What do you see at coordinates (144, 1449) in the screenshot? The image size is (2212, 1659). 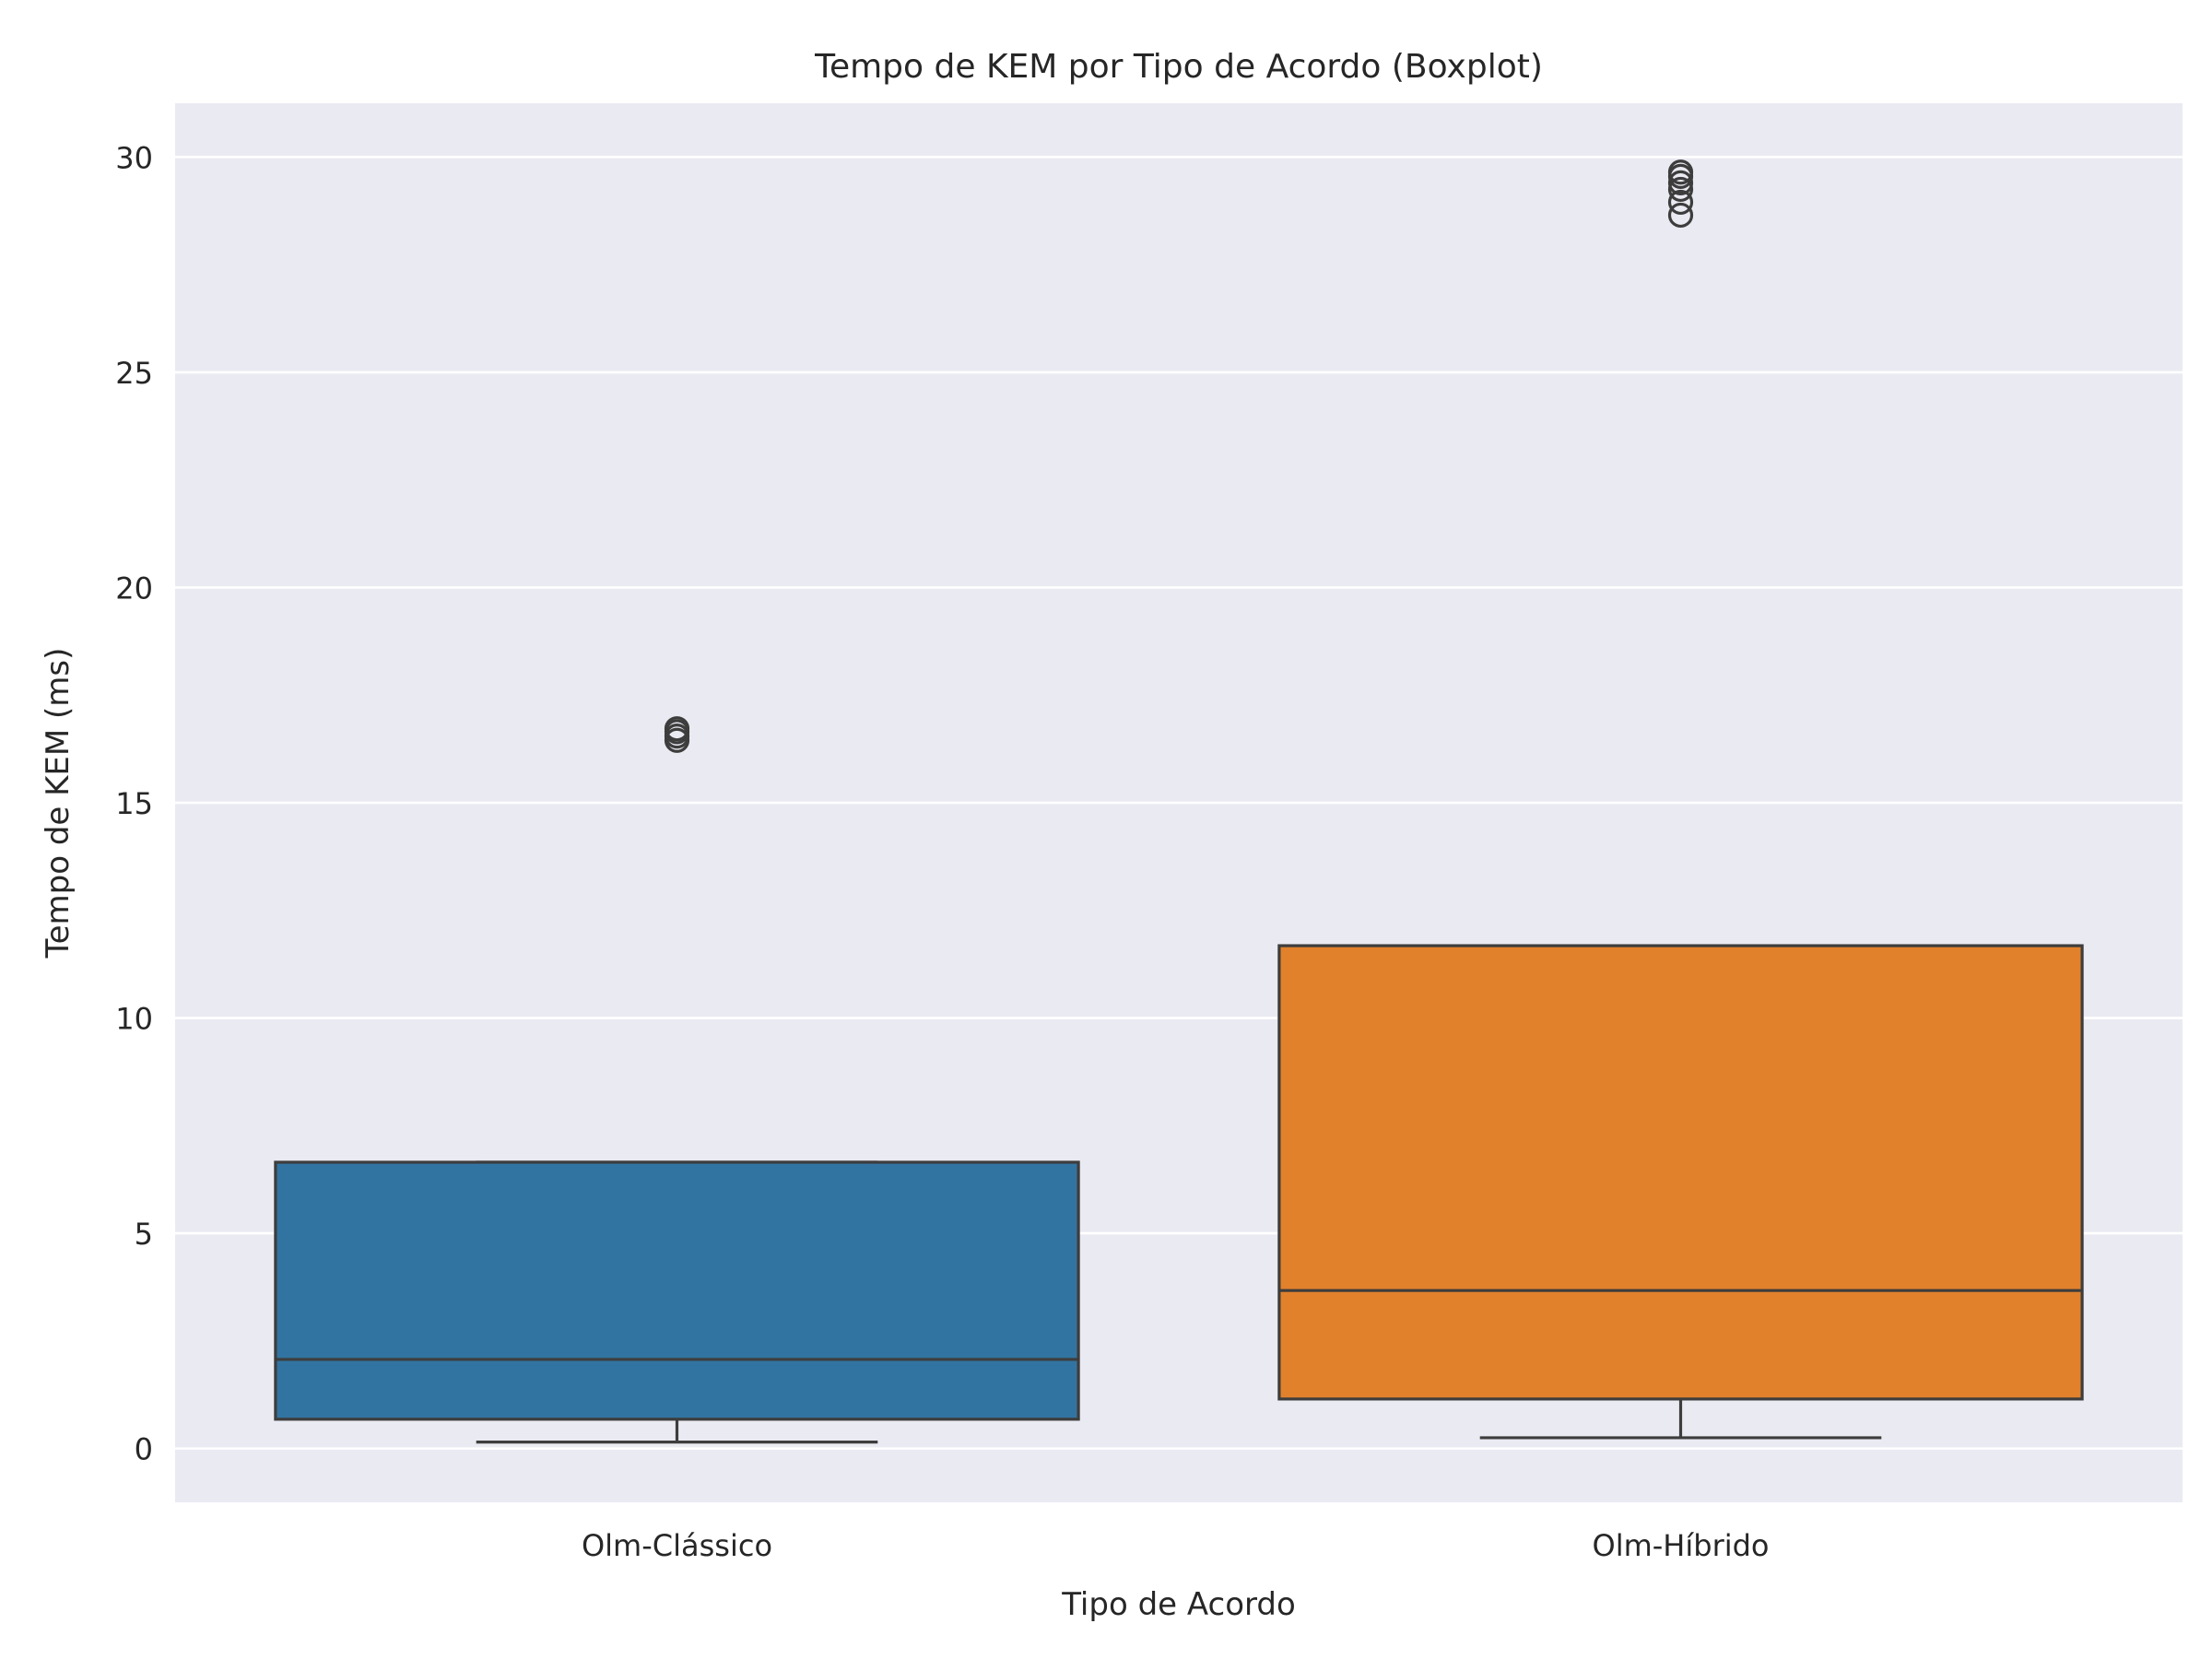 I see `y-tick-label: 0` at bounding box center [144, 1449].